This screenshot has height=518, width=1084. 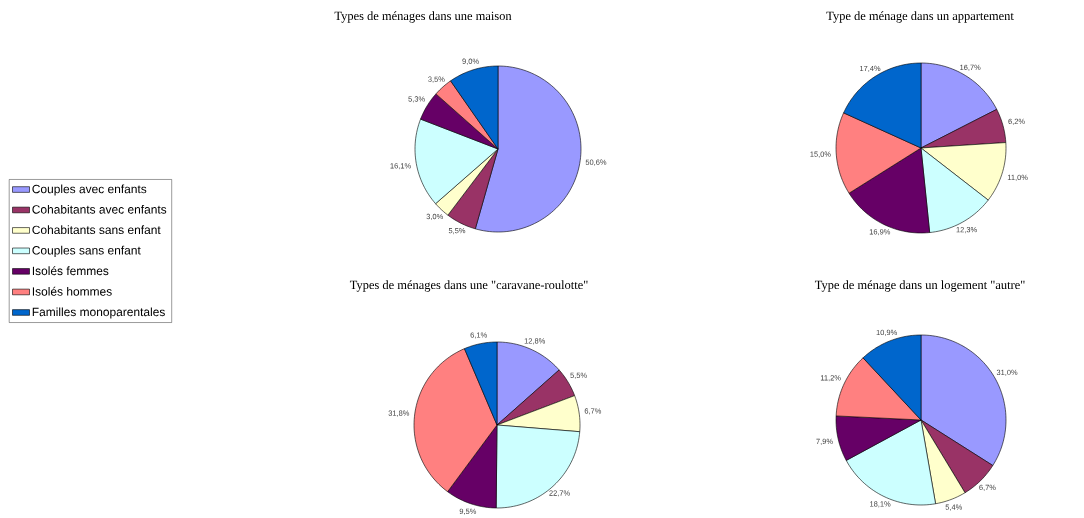 I want to click on legend-label: Couples avec enfants, so click(x=89, y=190).